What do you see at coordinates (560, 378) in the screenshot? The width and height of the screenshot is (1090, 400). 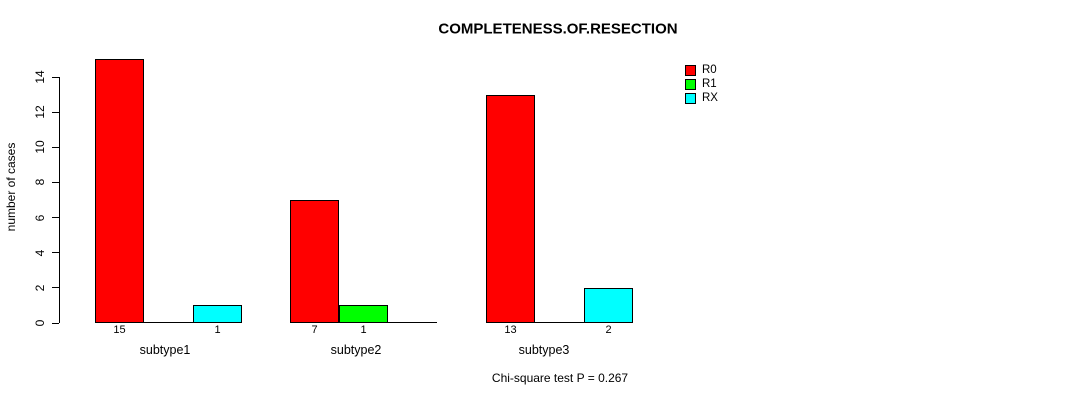 I see `chi-square-annotation: Chi-square test P = 0.267` at bounding box center [560, 378].